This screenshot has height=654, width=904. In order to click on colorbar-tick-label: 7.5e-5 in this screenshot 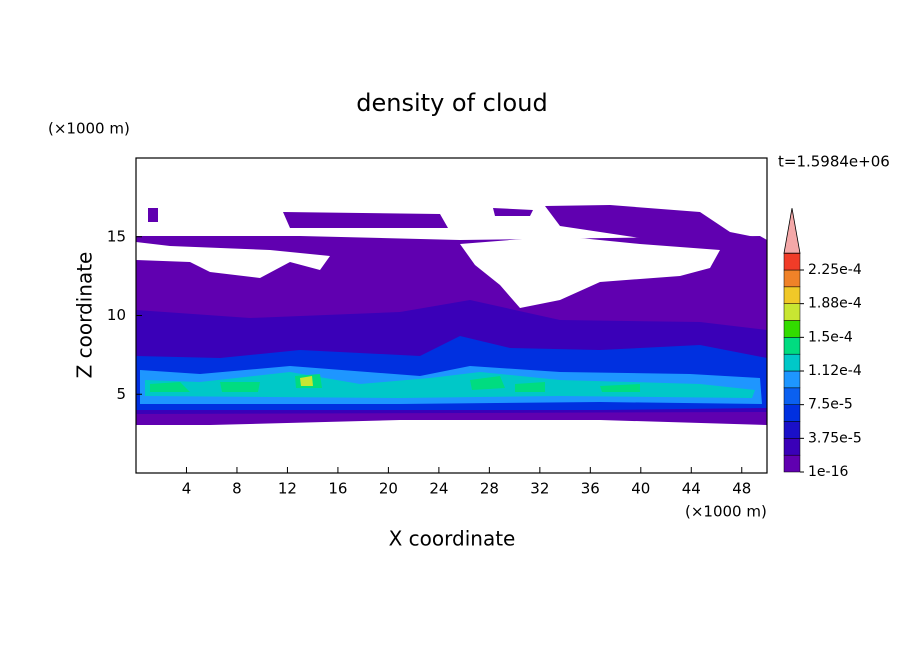, I will do `click(830, 405)`.